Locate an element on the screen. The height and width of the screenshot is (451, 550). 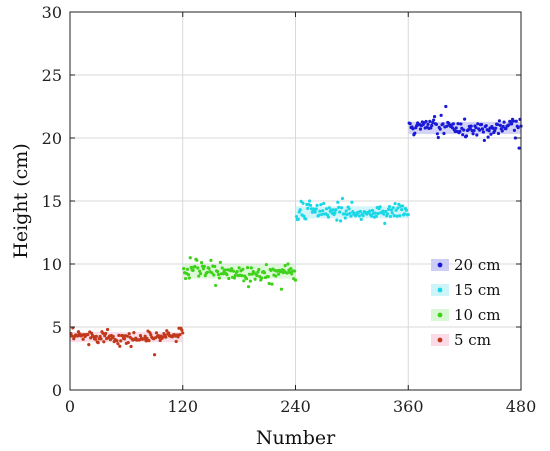
legend-label: 20 cm is located at coordinates (477, 265).